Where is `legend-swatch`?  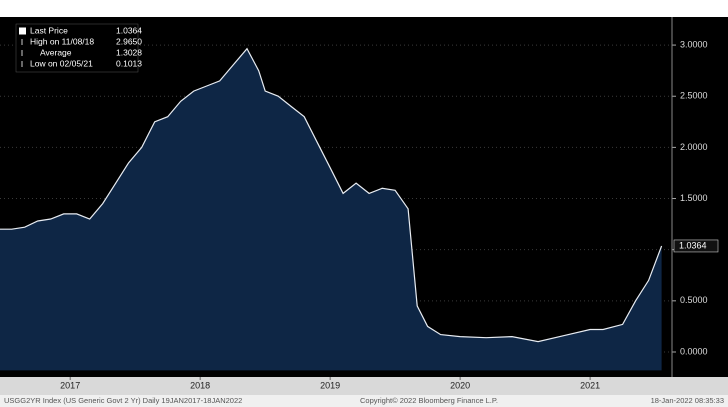 legend-swatch is located at coordinates (22, 31).